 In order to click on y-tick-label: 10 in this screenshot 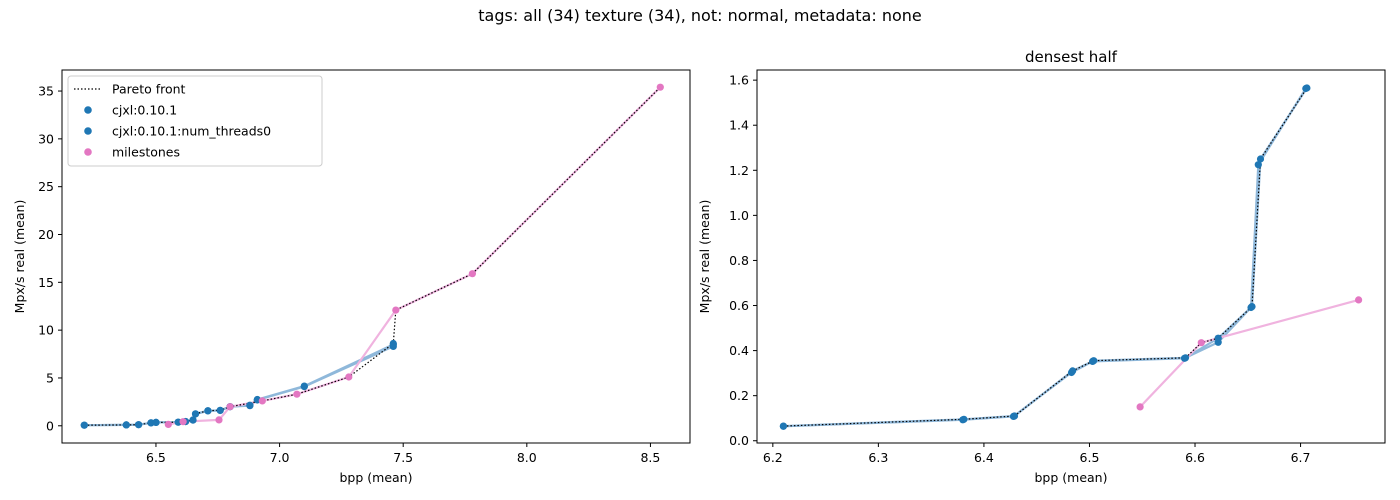, I will do `click(46, 330)`.